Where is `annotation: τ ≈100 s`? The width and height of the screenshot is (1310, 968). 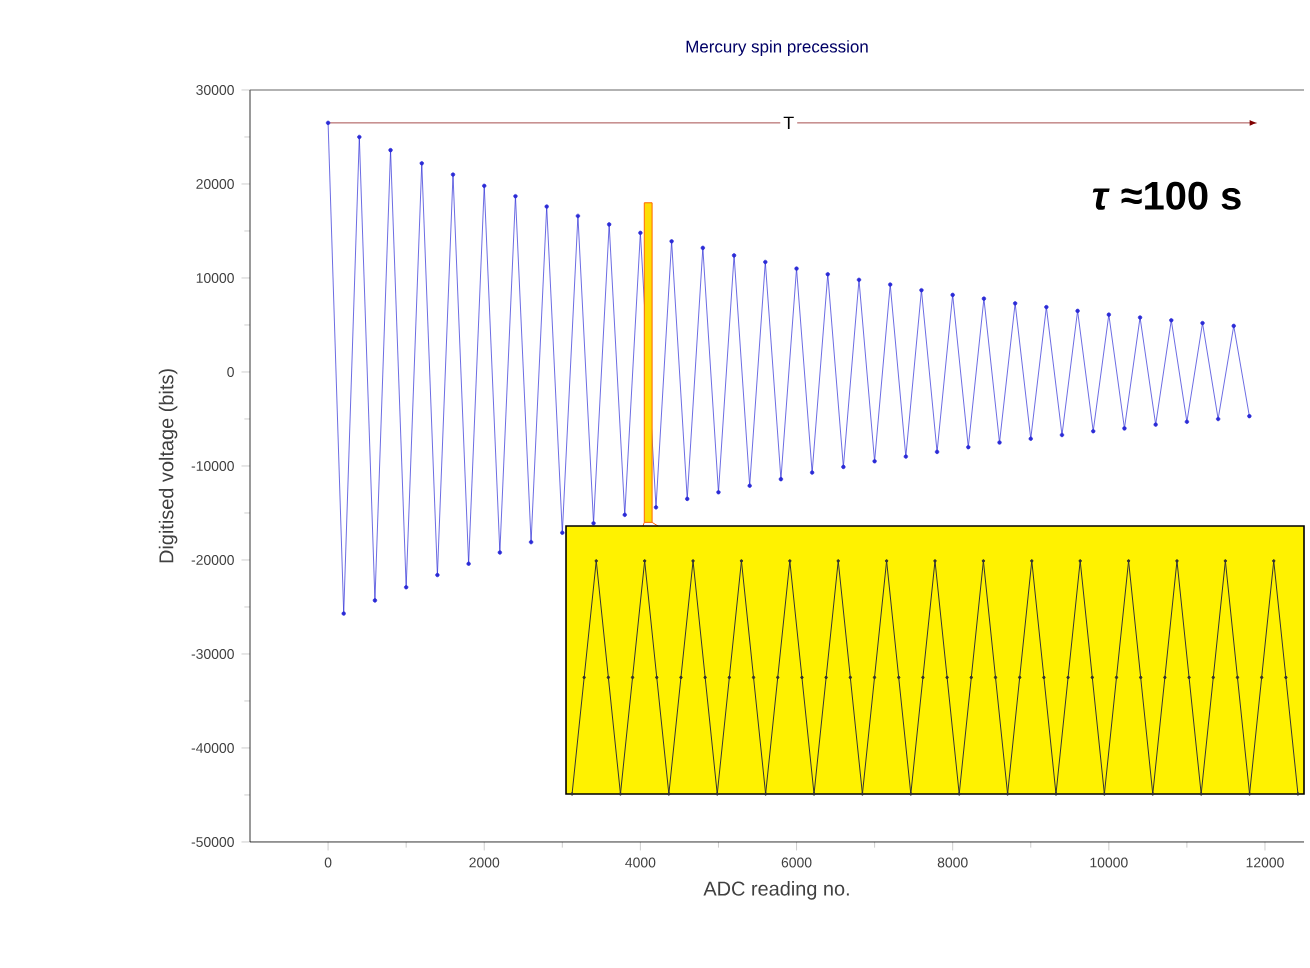 annotation: τ ≈100 s is located at coordinates (1166, 195).